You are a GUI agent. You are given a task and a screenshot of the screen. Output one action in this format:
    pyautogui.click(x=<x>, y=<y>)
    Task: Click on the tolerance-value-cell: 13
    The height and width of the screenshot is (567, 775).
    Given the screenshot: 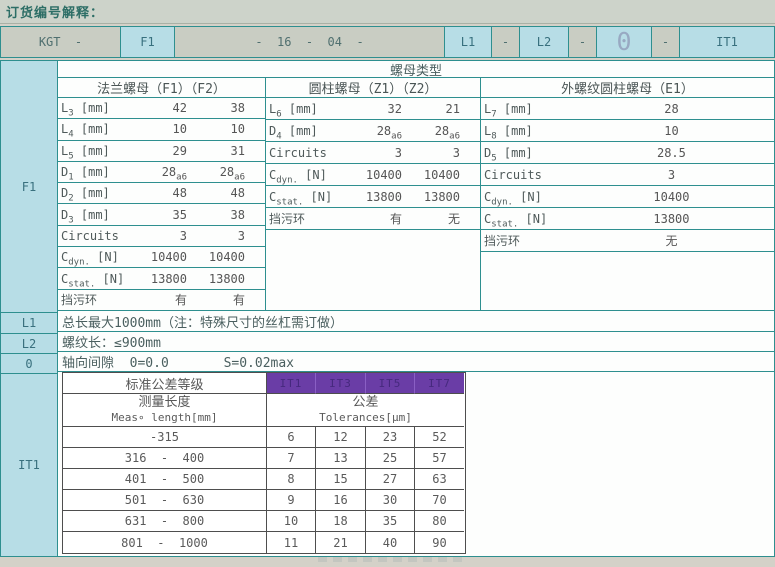 What is the action you would take?
    pyautogui.click(x=341, y=458)
    